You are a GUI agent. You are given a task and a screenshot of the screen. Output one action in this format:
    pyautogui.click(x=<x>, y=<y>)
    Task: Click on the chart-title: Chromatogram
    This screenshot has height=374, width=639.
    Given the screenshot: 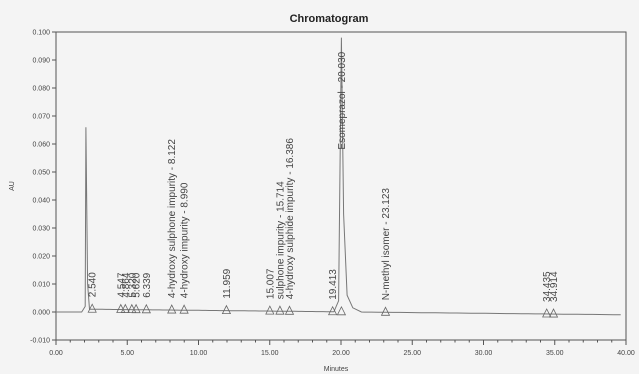 What is the action you would take?
    pyautogui.click(x=329, y=19)
    